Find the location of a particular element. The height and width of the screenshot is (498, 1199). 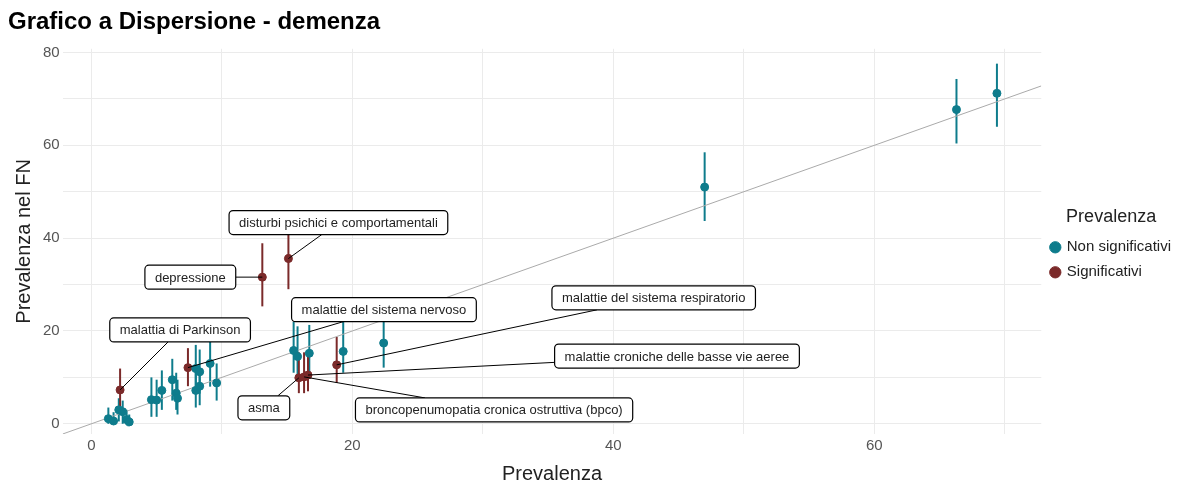

y-tick-label: 80 is located at coordinates (51, 51).